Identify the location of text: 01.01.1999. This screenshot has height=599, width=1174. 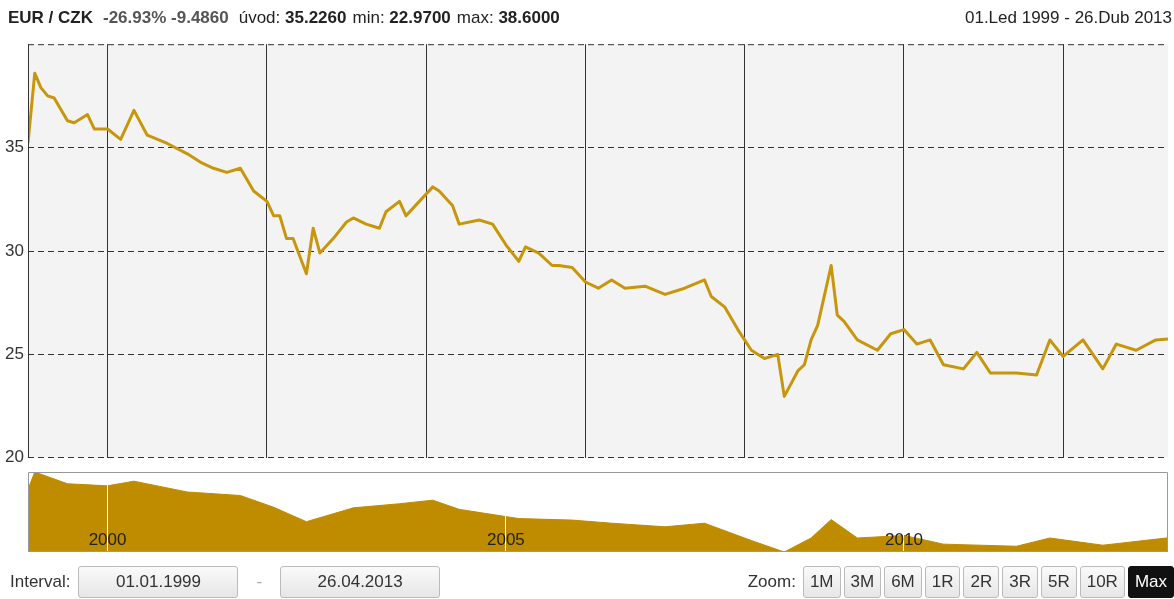
(158, 582).